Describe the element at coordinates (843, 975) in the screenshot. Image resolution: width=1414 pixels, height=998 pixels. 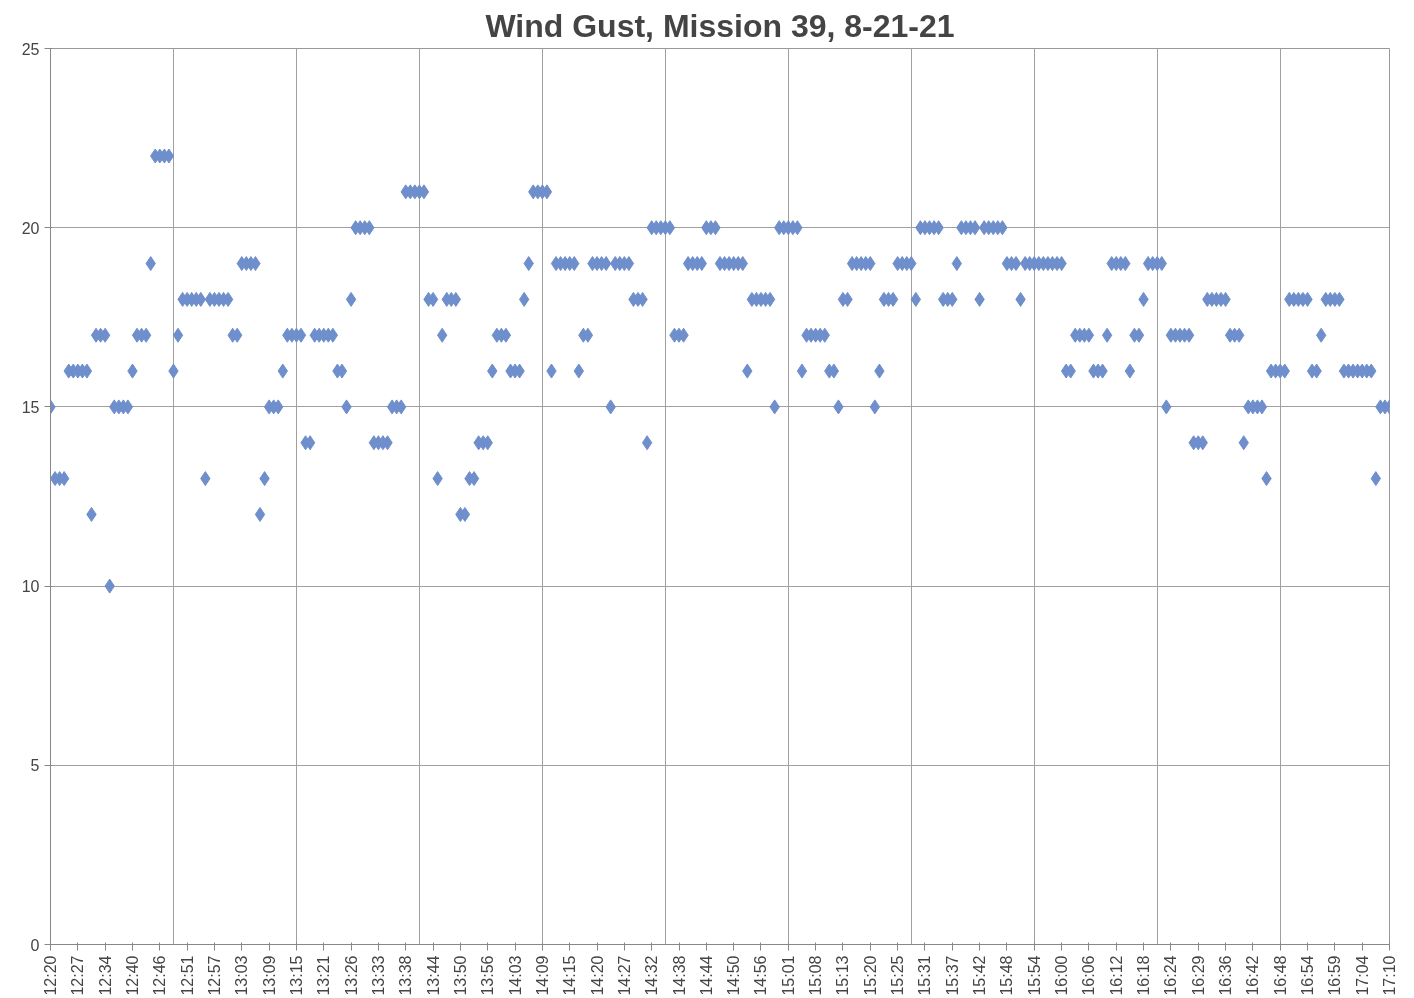
I see `x-tick-label: 15:13` at that location.